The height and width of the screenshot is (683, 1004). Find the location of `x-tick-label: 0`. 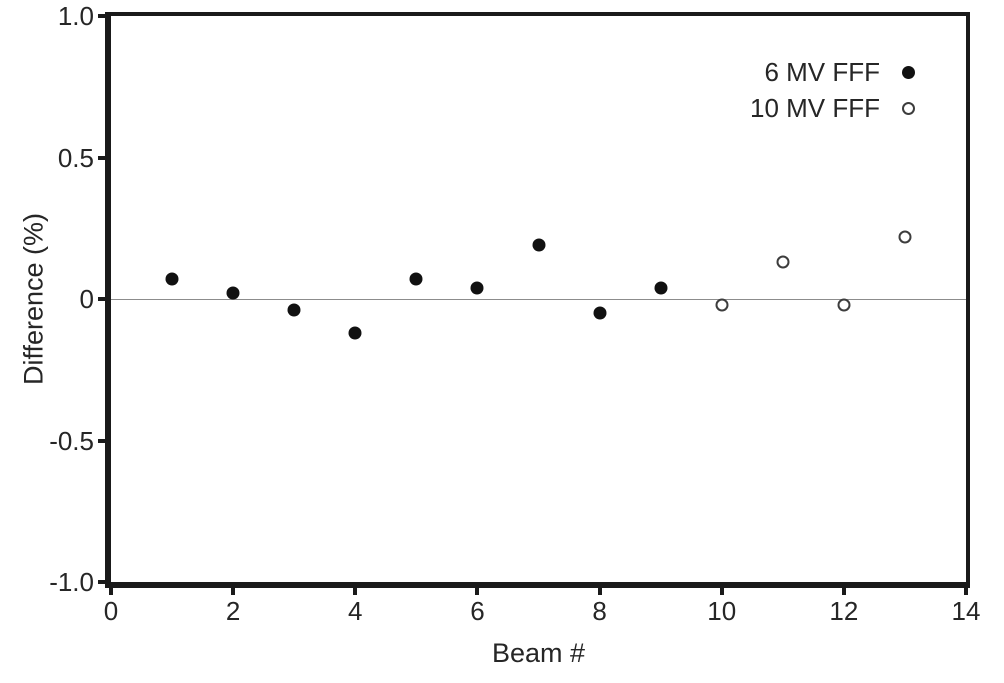

x-tick-label: 0 is located at coordinates (111, 611).